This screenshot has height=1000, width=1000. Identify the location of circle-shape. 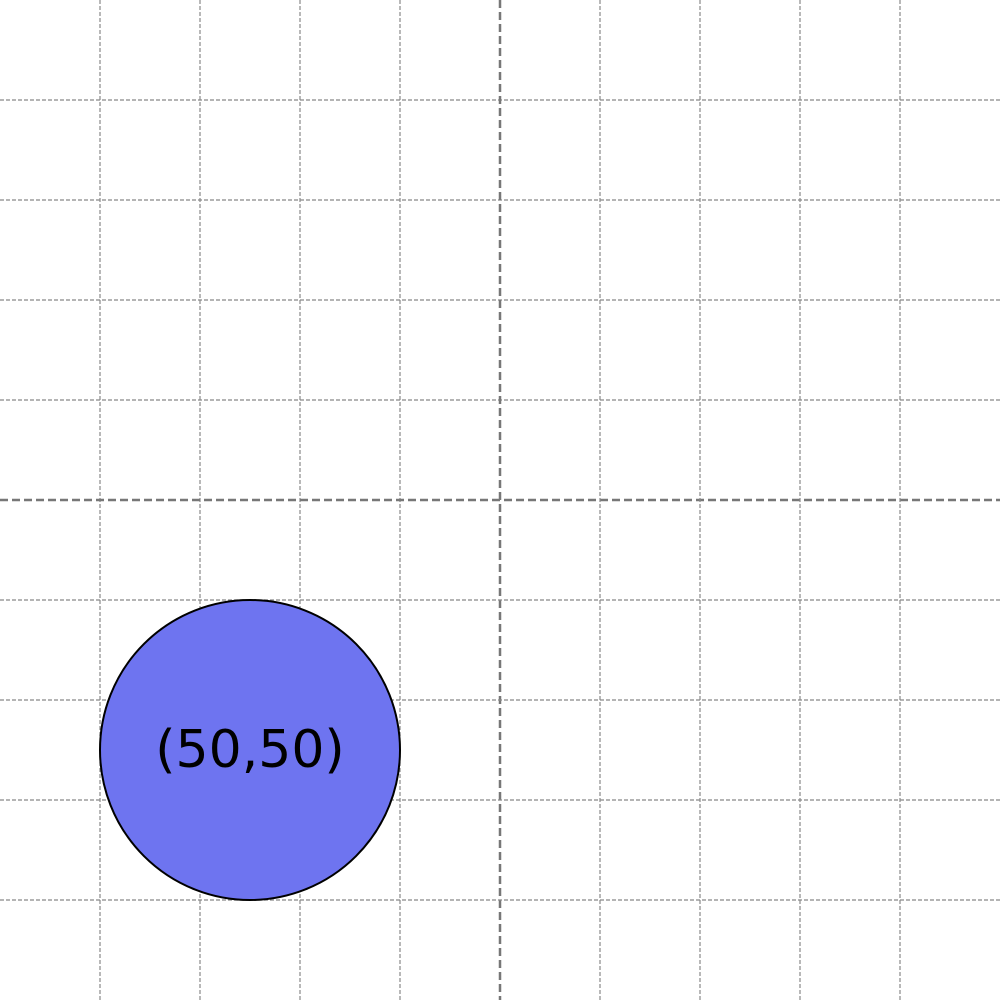
(250, 750).